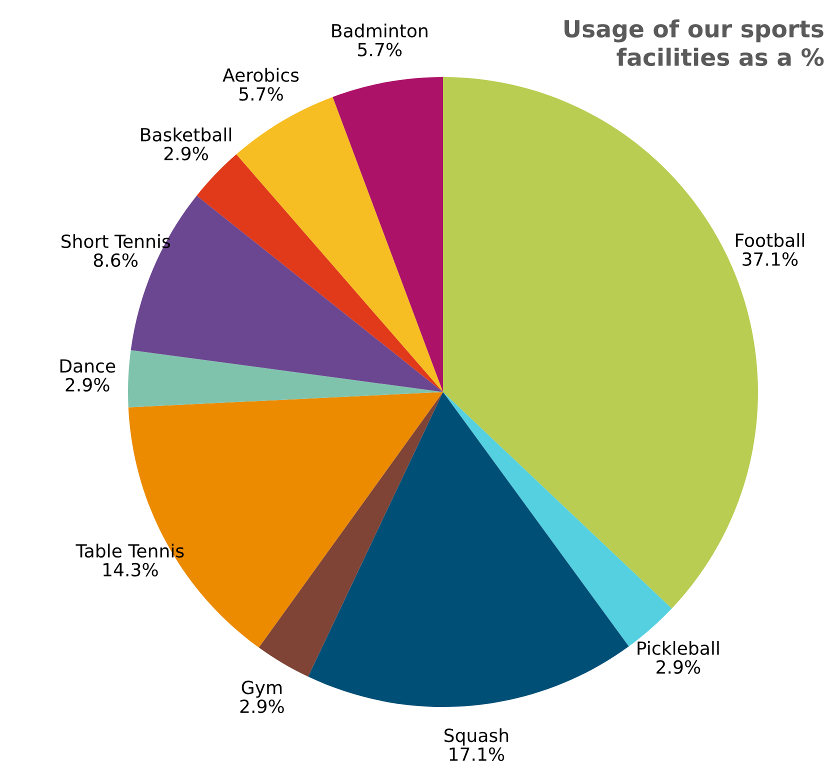 Image resolution: width=837 pixels, height=774 pixels. What do you see at coordinates (694, 42) in the screenshot?
I see `chart-title: Usage of our sports facilities as a %` at bounding box center [694, 42].